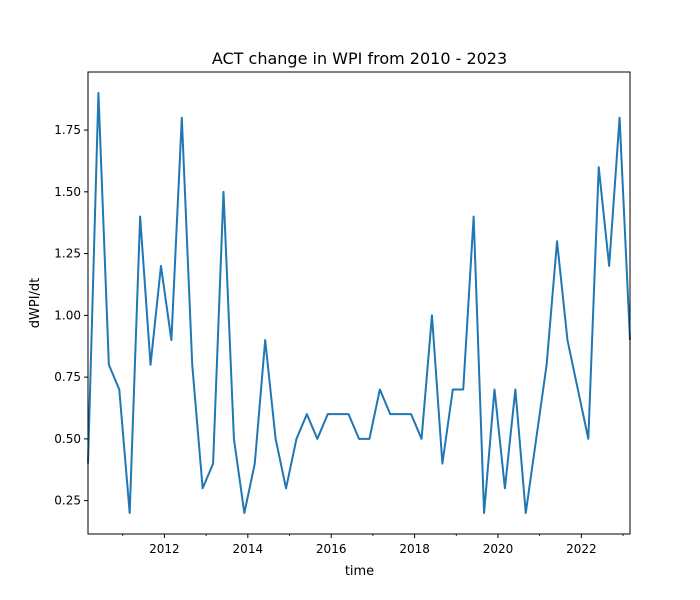 The height and width of the screenshot is (600, 700). I want to click on y-tick-label: 1.25, so click(67, 254).